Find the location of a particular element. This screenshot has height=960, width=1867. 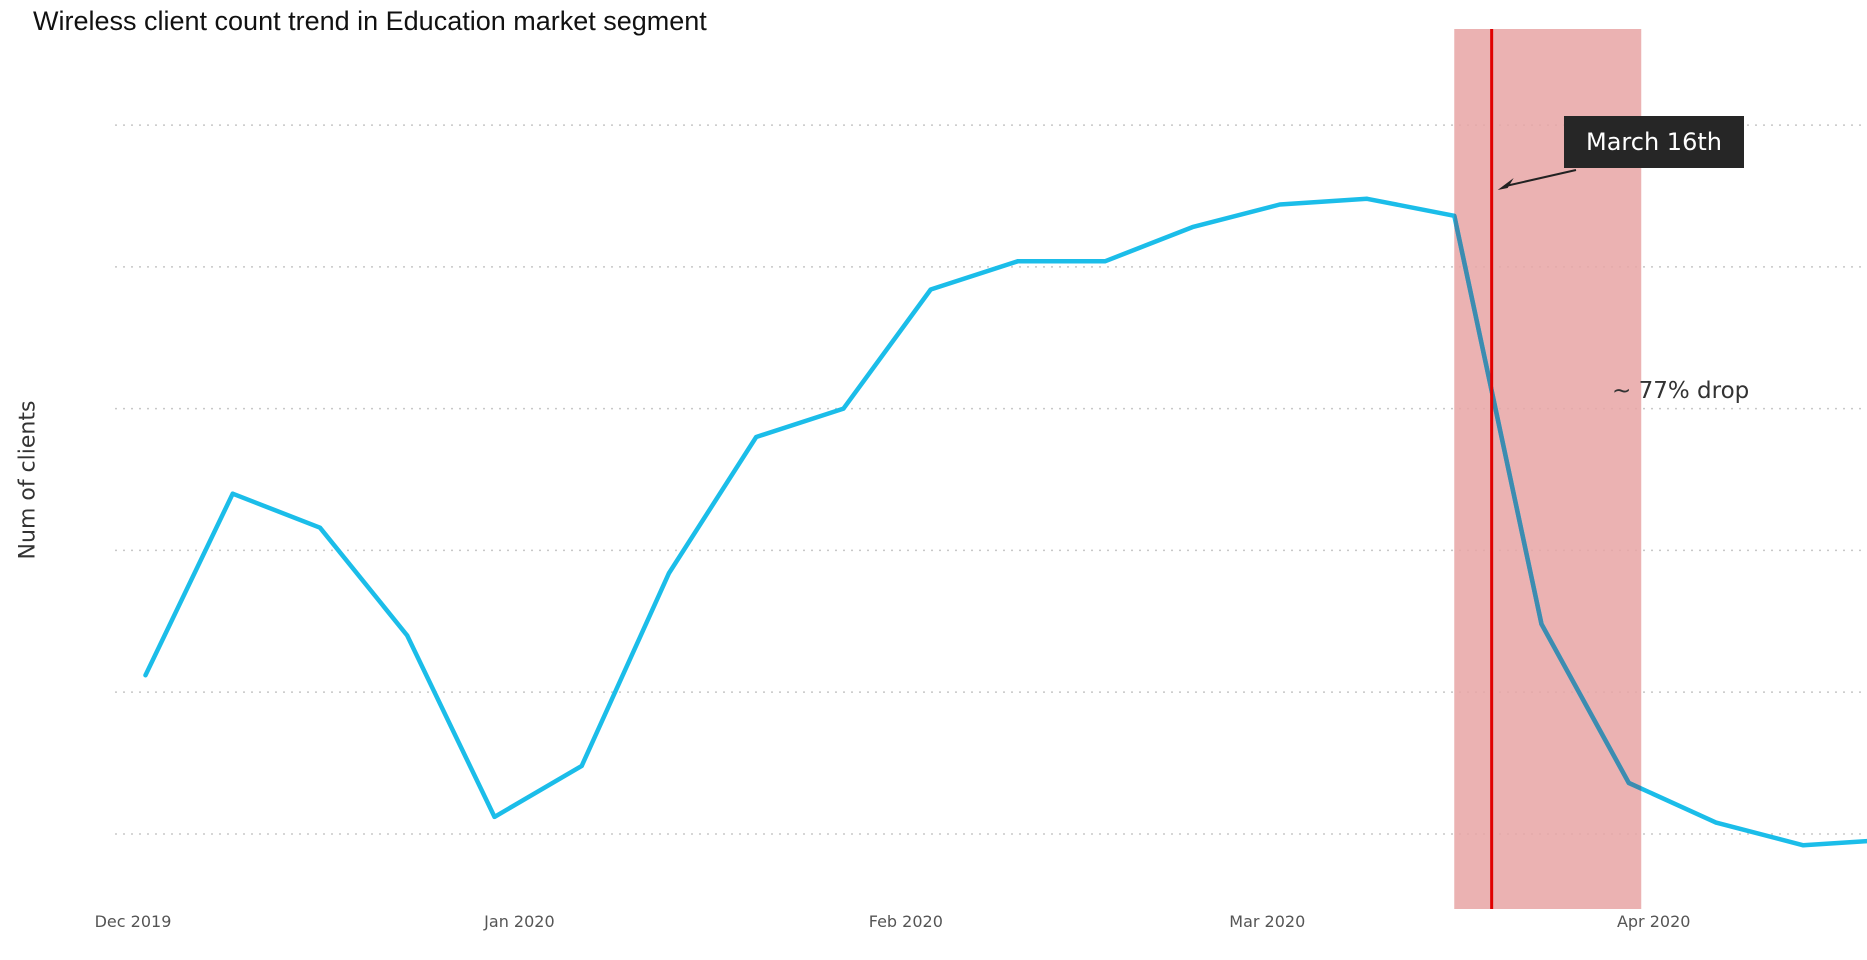

x-tick-label-4: Apr 2020 is located at coordinates (1653, 921).